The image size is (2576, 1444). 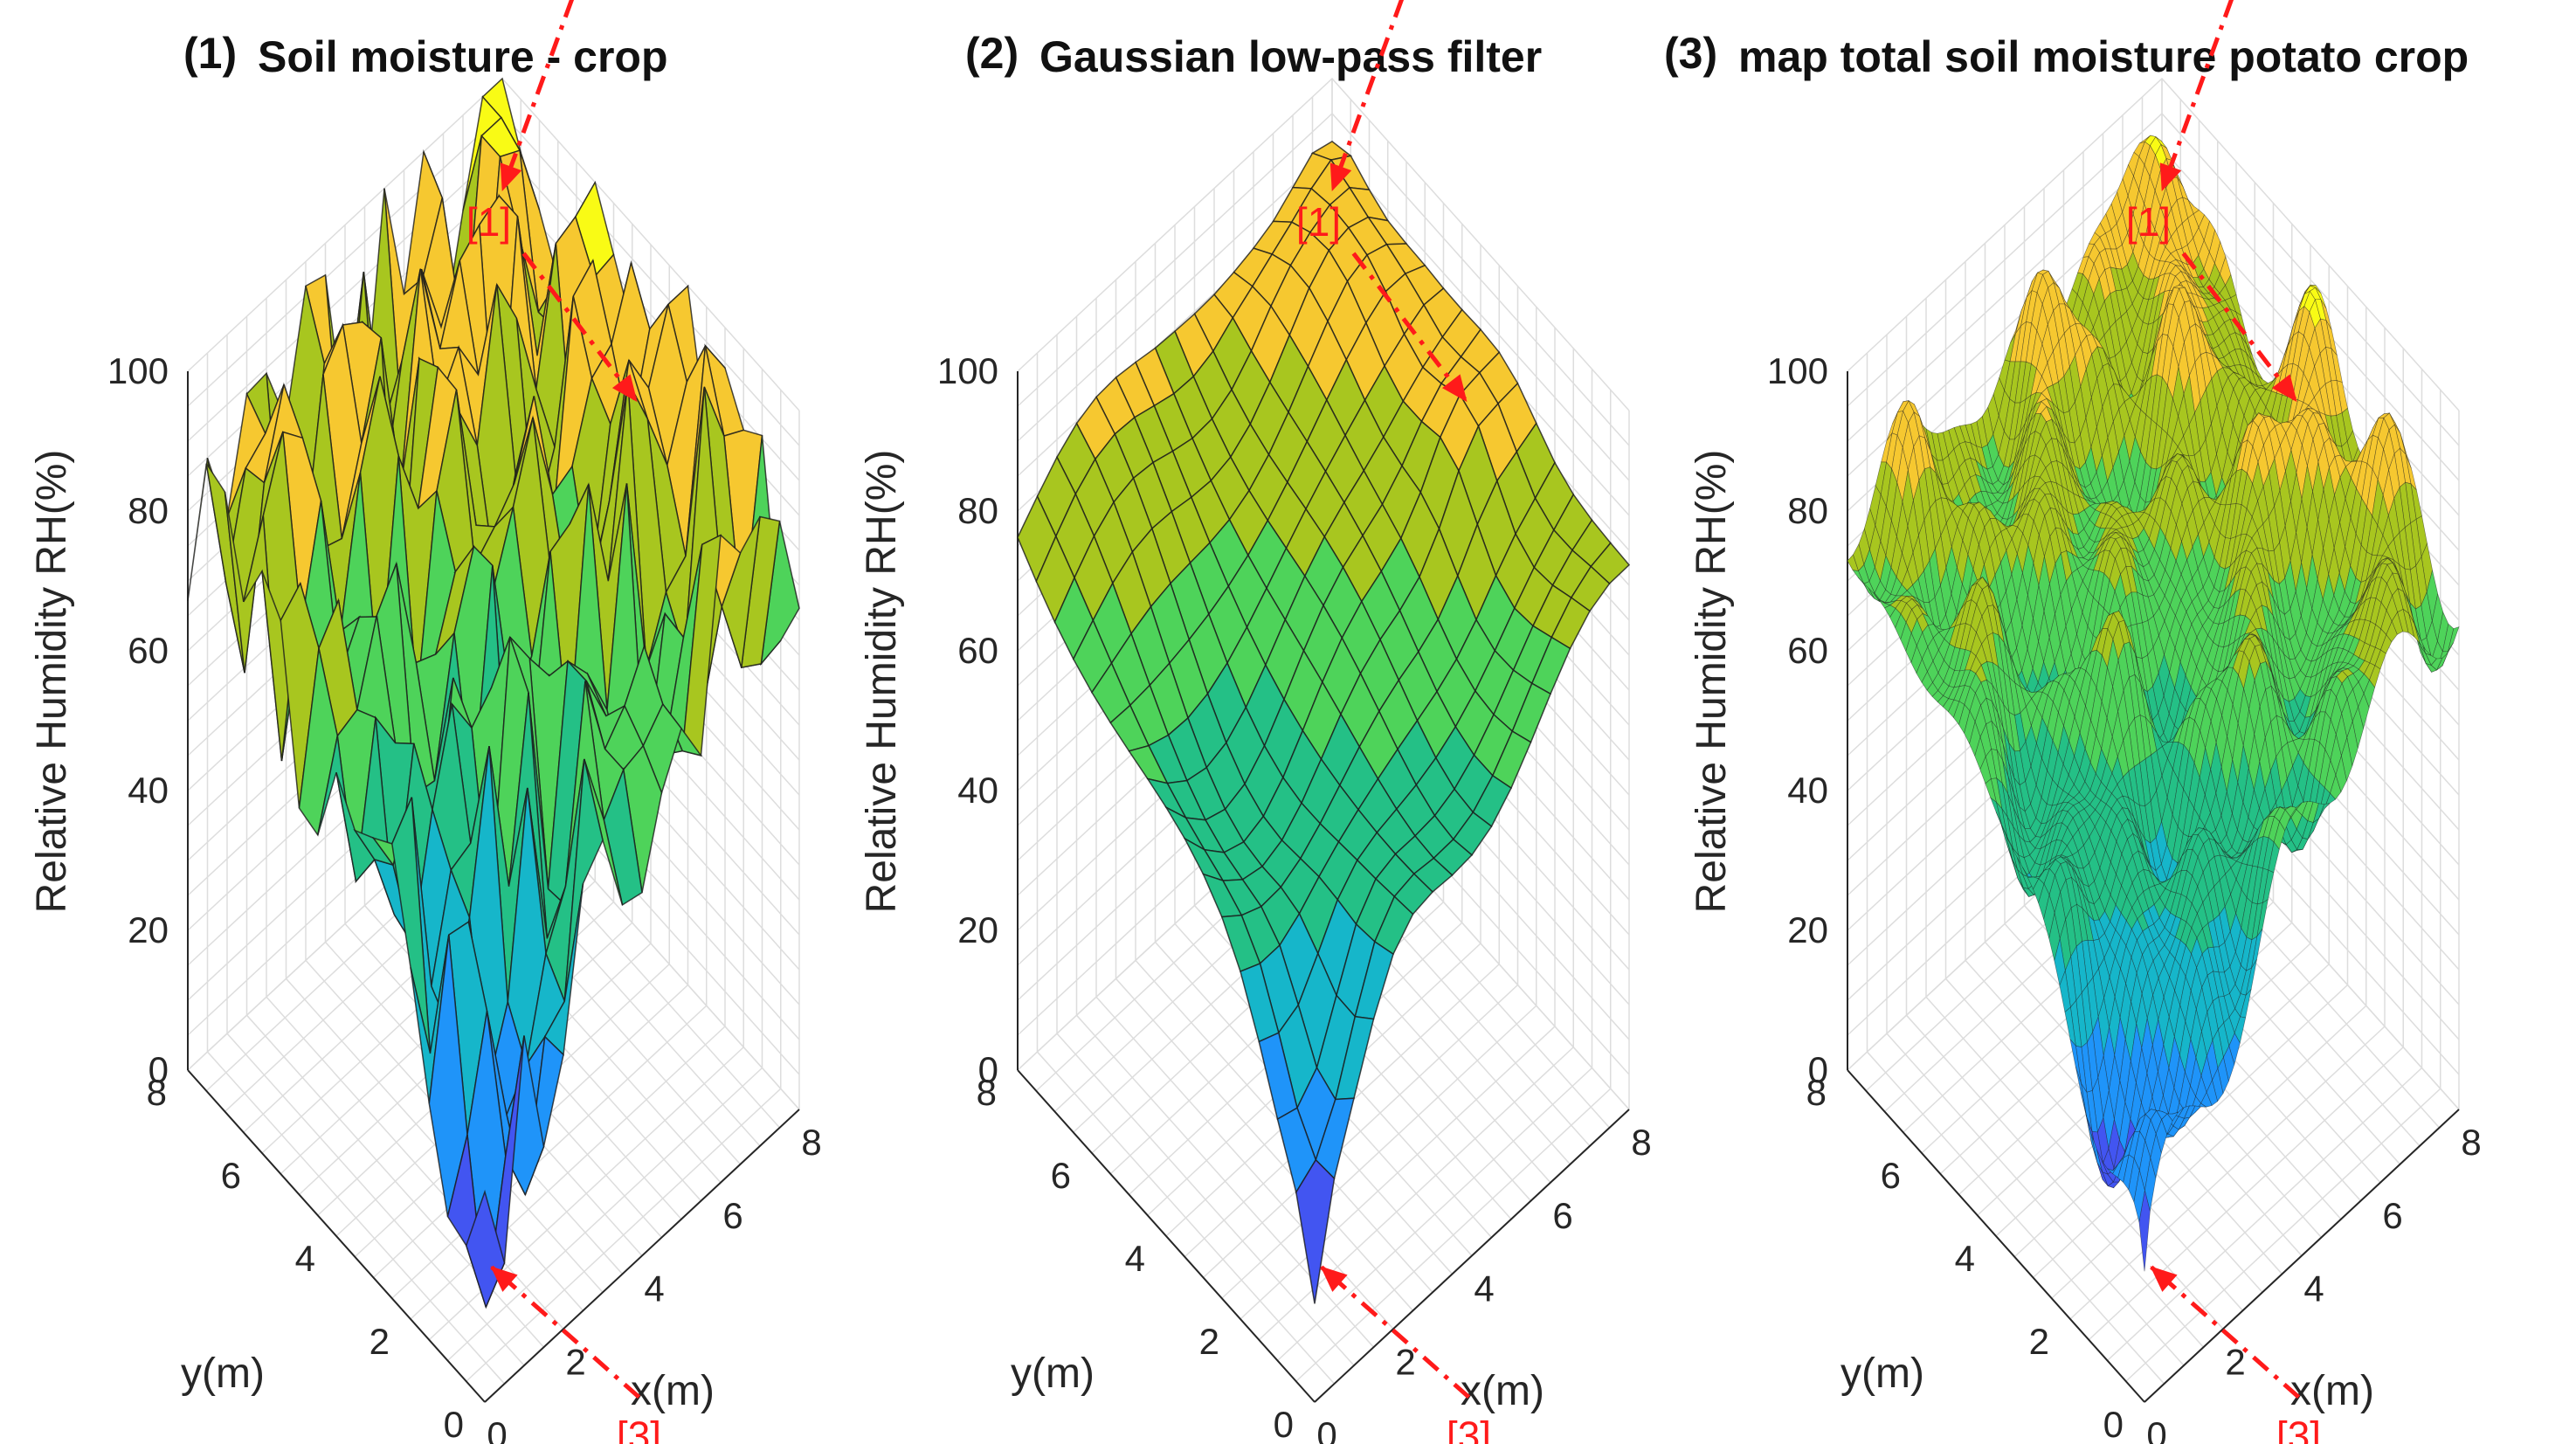 I want to click on z-axis-label: Relative Humidity RH(%), so click(x=882, y=682).